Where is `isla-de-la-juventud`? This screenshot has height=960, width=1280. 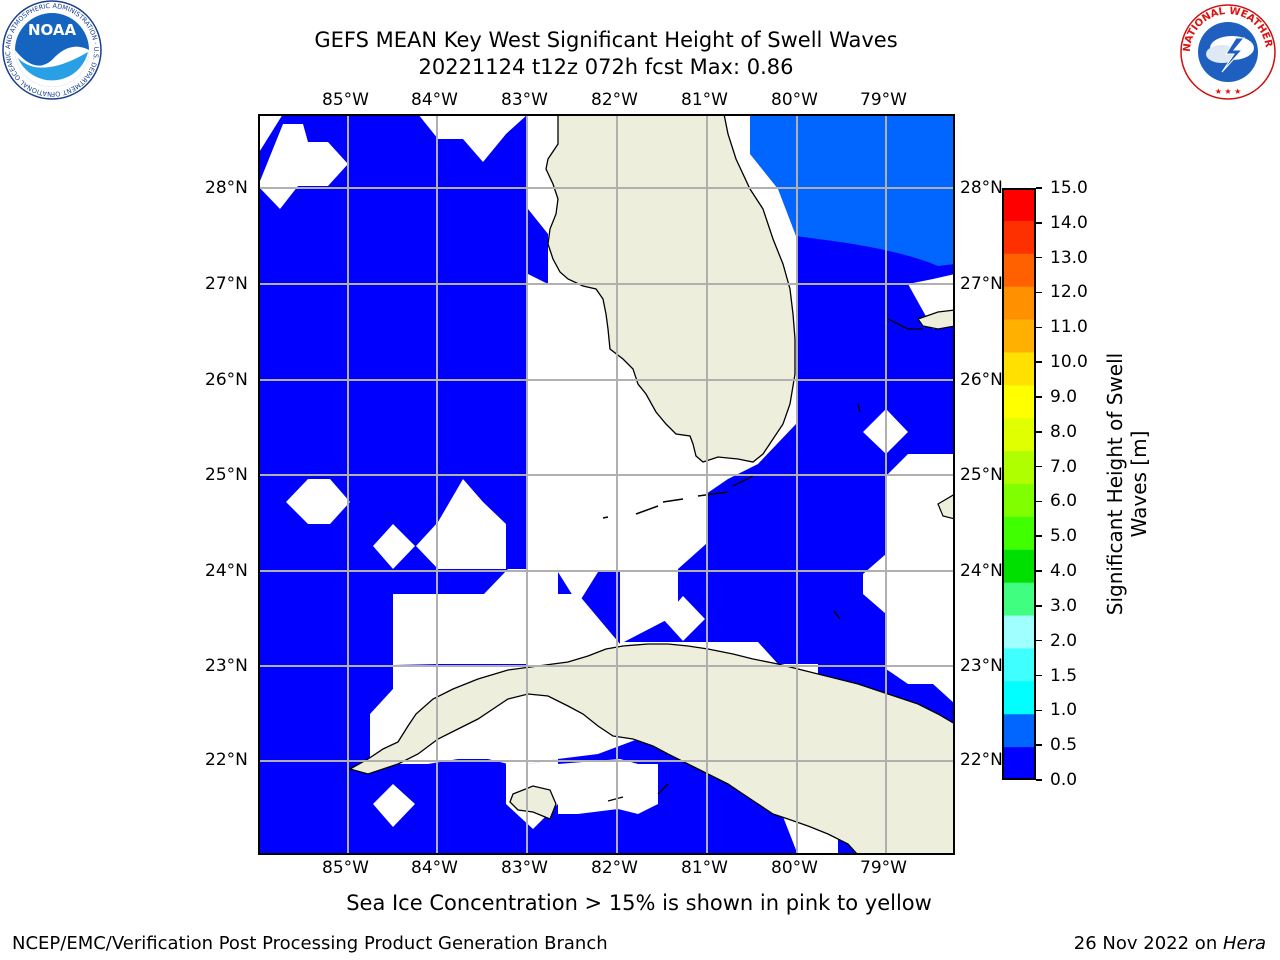
isla-de-la-juventud is located at coordinates (533, 802).